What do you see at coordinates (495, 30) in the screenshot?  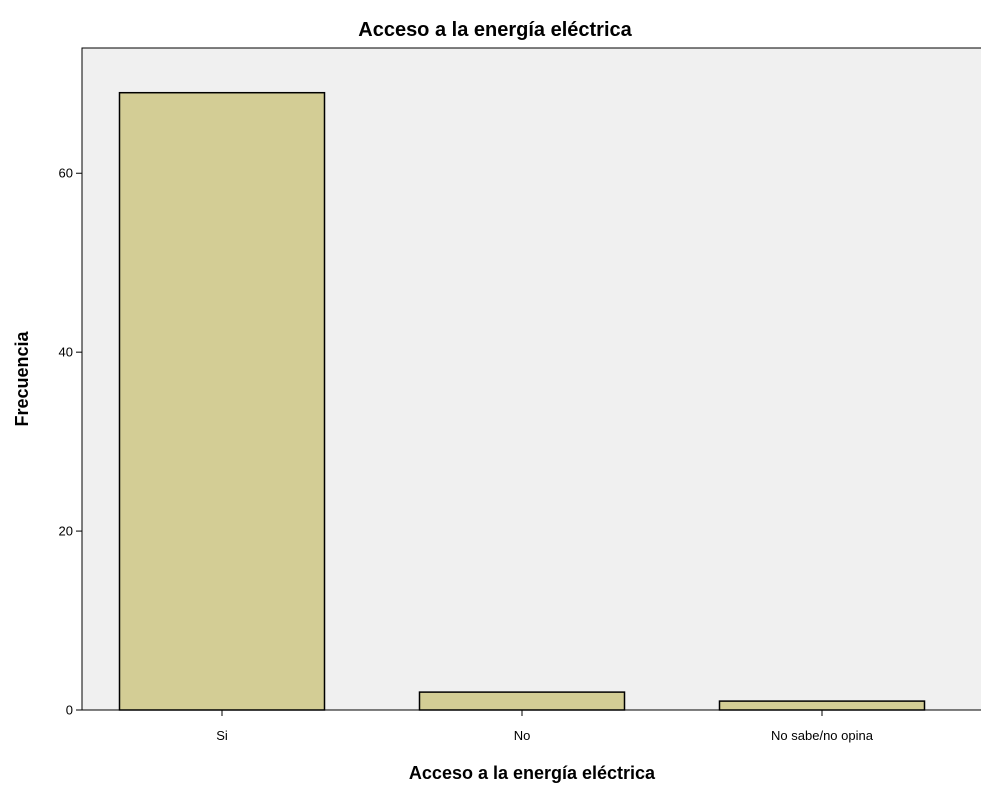 I see `chart-title: Acceso a la energía eléctrica` at bounding box center [495, 30].